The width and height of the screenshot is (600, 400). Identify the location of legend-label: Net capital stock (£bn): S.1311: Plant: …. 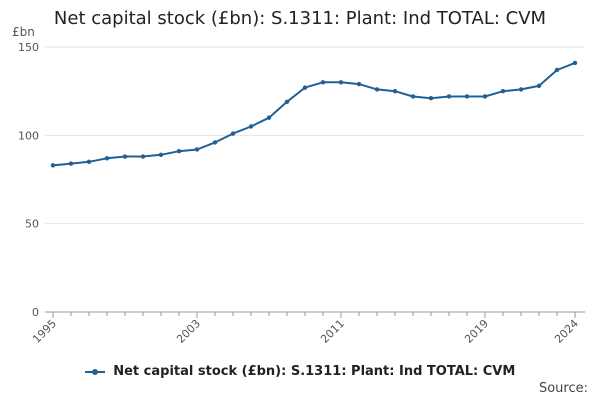
(314, 371).